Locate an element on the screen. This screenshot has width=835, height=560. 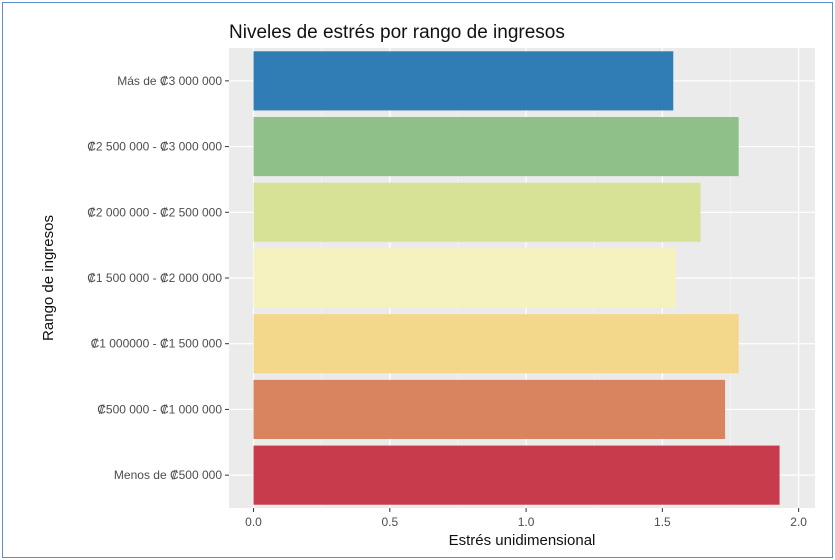
x-tick-label: 1.0 is located at coordinates (526, 522).